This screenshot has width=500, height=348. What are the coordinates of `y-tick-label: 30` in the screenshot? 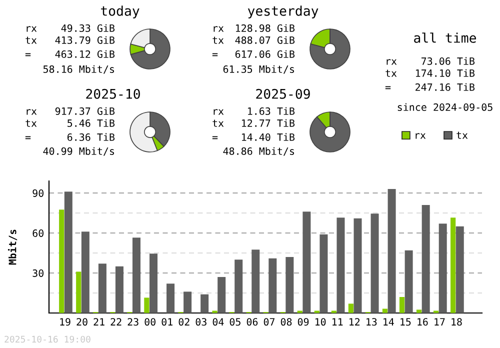 It's located at (38, 273).